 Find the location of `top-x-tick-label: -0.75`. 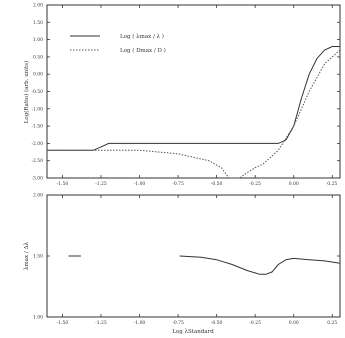

top-x-tick-label: -0.75 is located at coordinates (178, 184).